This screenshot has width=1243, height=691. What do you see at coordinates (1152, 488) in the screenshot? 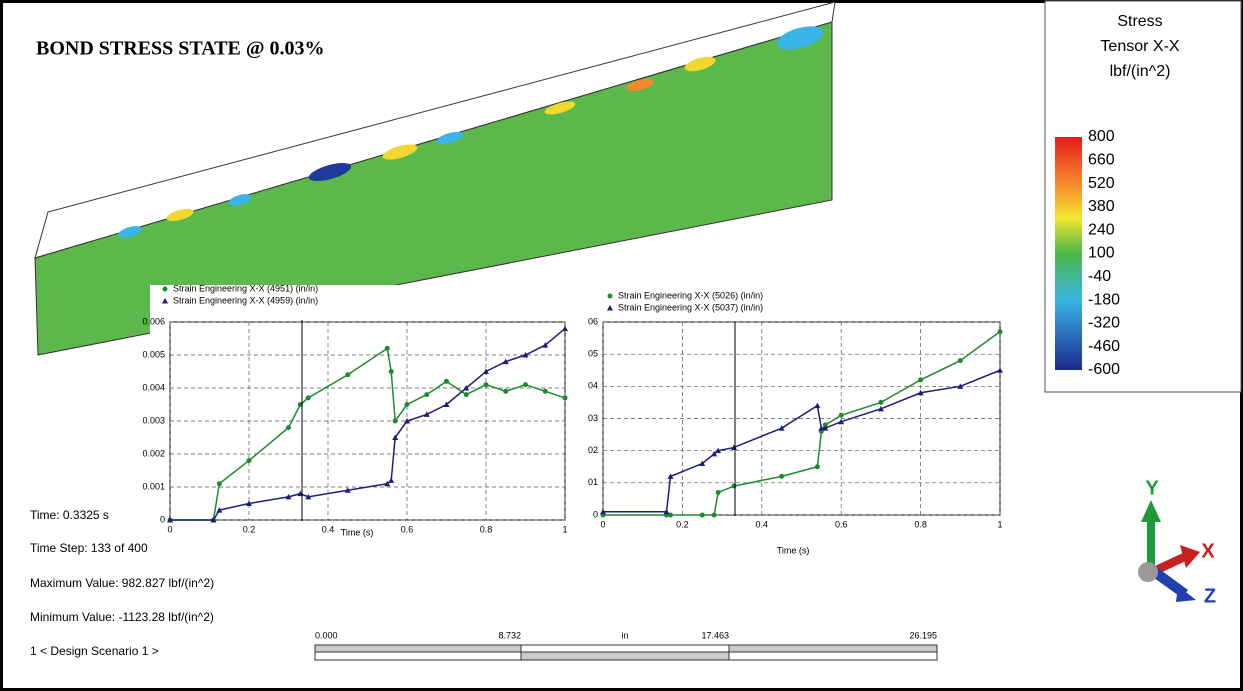
I see `triad-label: Y` at bounding box center [1152, 488].